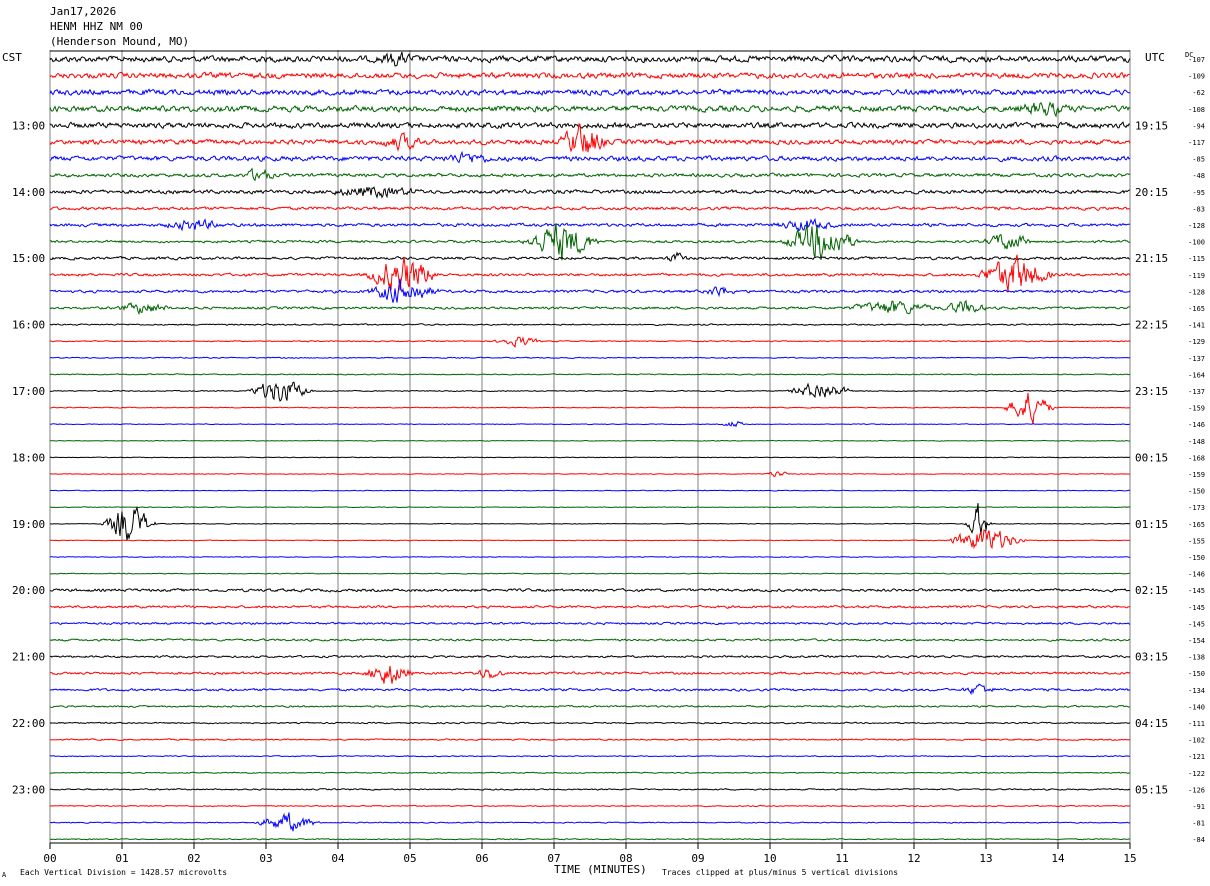  What do you see at coordinates (338, 858) in the screenshot?
I see `x-tick-label: 04` at bounding box center [338, 858].